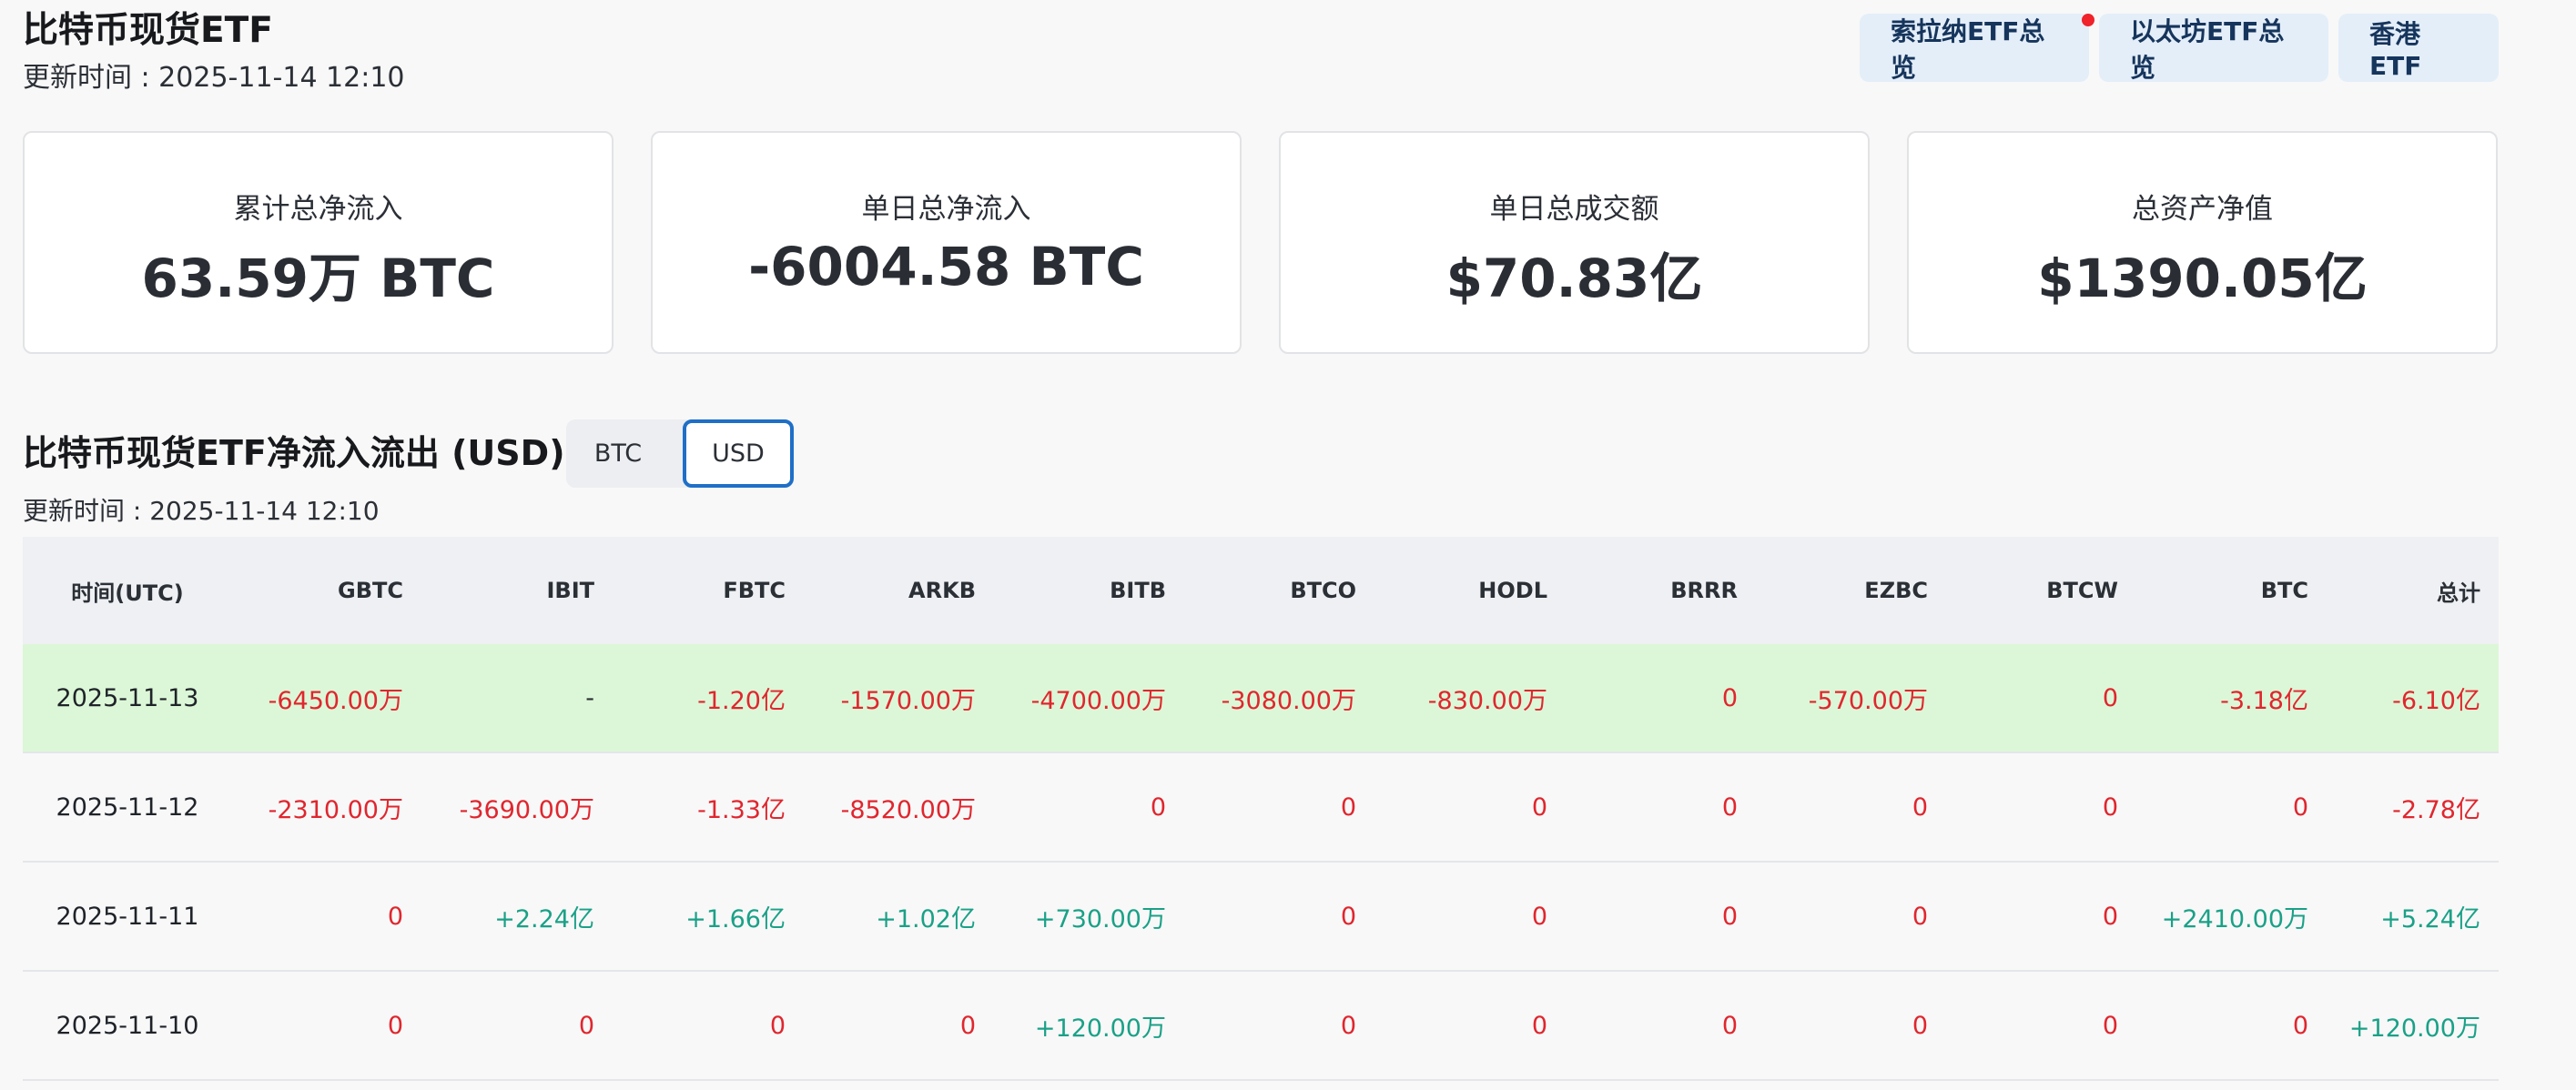  What do you see at coordinates (318, 278) in the screenshot?
I see `stat-value: 63.59万 BTC` at bounding box center [318, 278].